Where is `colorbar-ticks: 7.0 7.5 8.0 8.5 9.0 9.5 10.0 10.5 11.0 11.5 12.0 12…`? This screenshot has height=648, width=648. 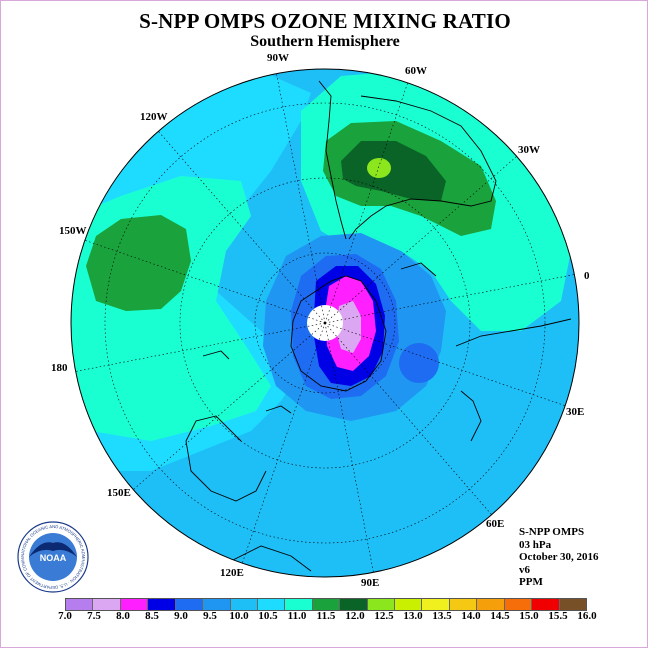 colorbar-ticks: 7.0 7.5 8.0 8.5 9.0 9.5 10.0 10.5 11.0 11.5 12.0 12… is located at coordinates (327, 617).